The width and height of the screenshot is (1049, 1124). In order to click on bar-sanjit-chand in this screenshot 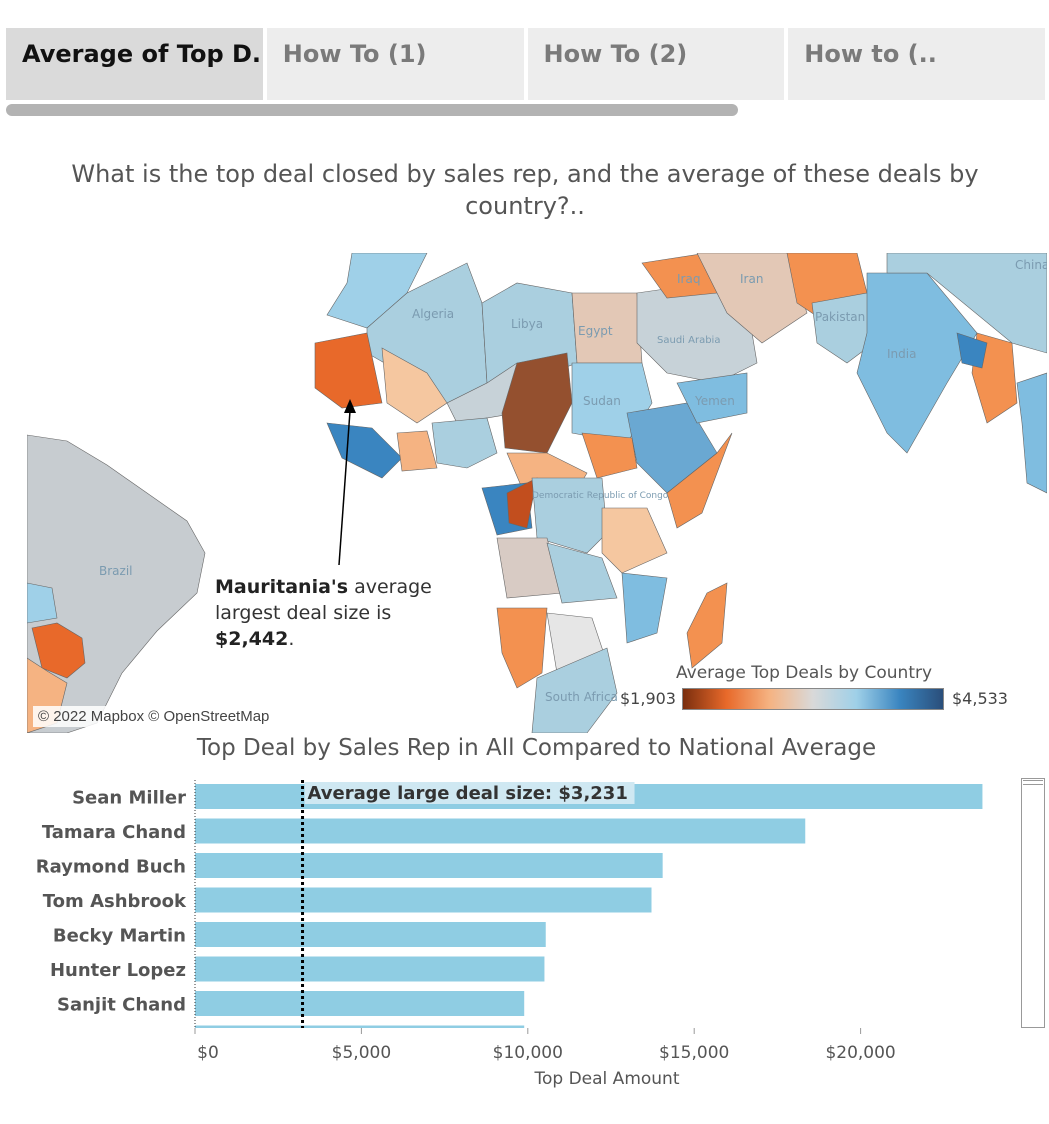, I will do `click(360, 1003)`.